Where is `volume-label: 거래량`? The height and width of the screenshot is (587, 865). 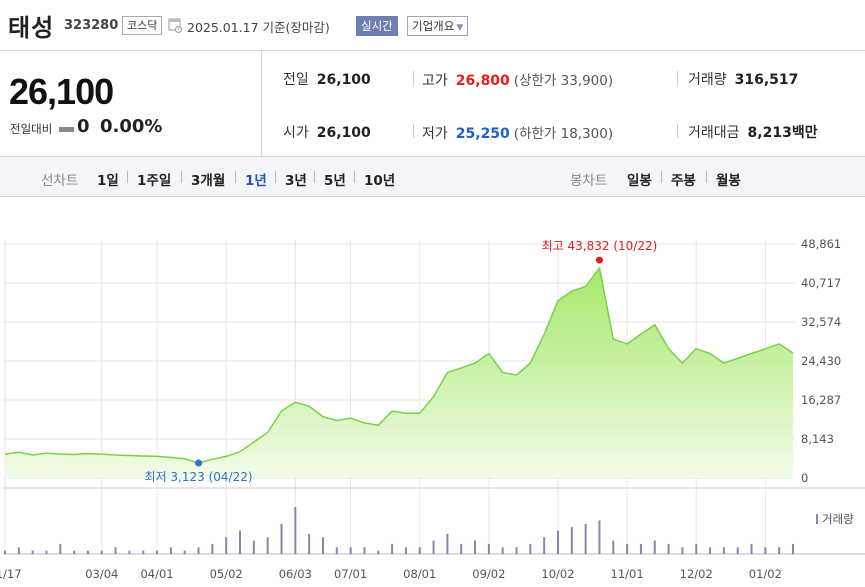
volume-label: 거래량 is located at coordinates (707, 80).